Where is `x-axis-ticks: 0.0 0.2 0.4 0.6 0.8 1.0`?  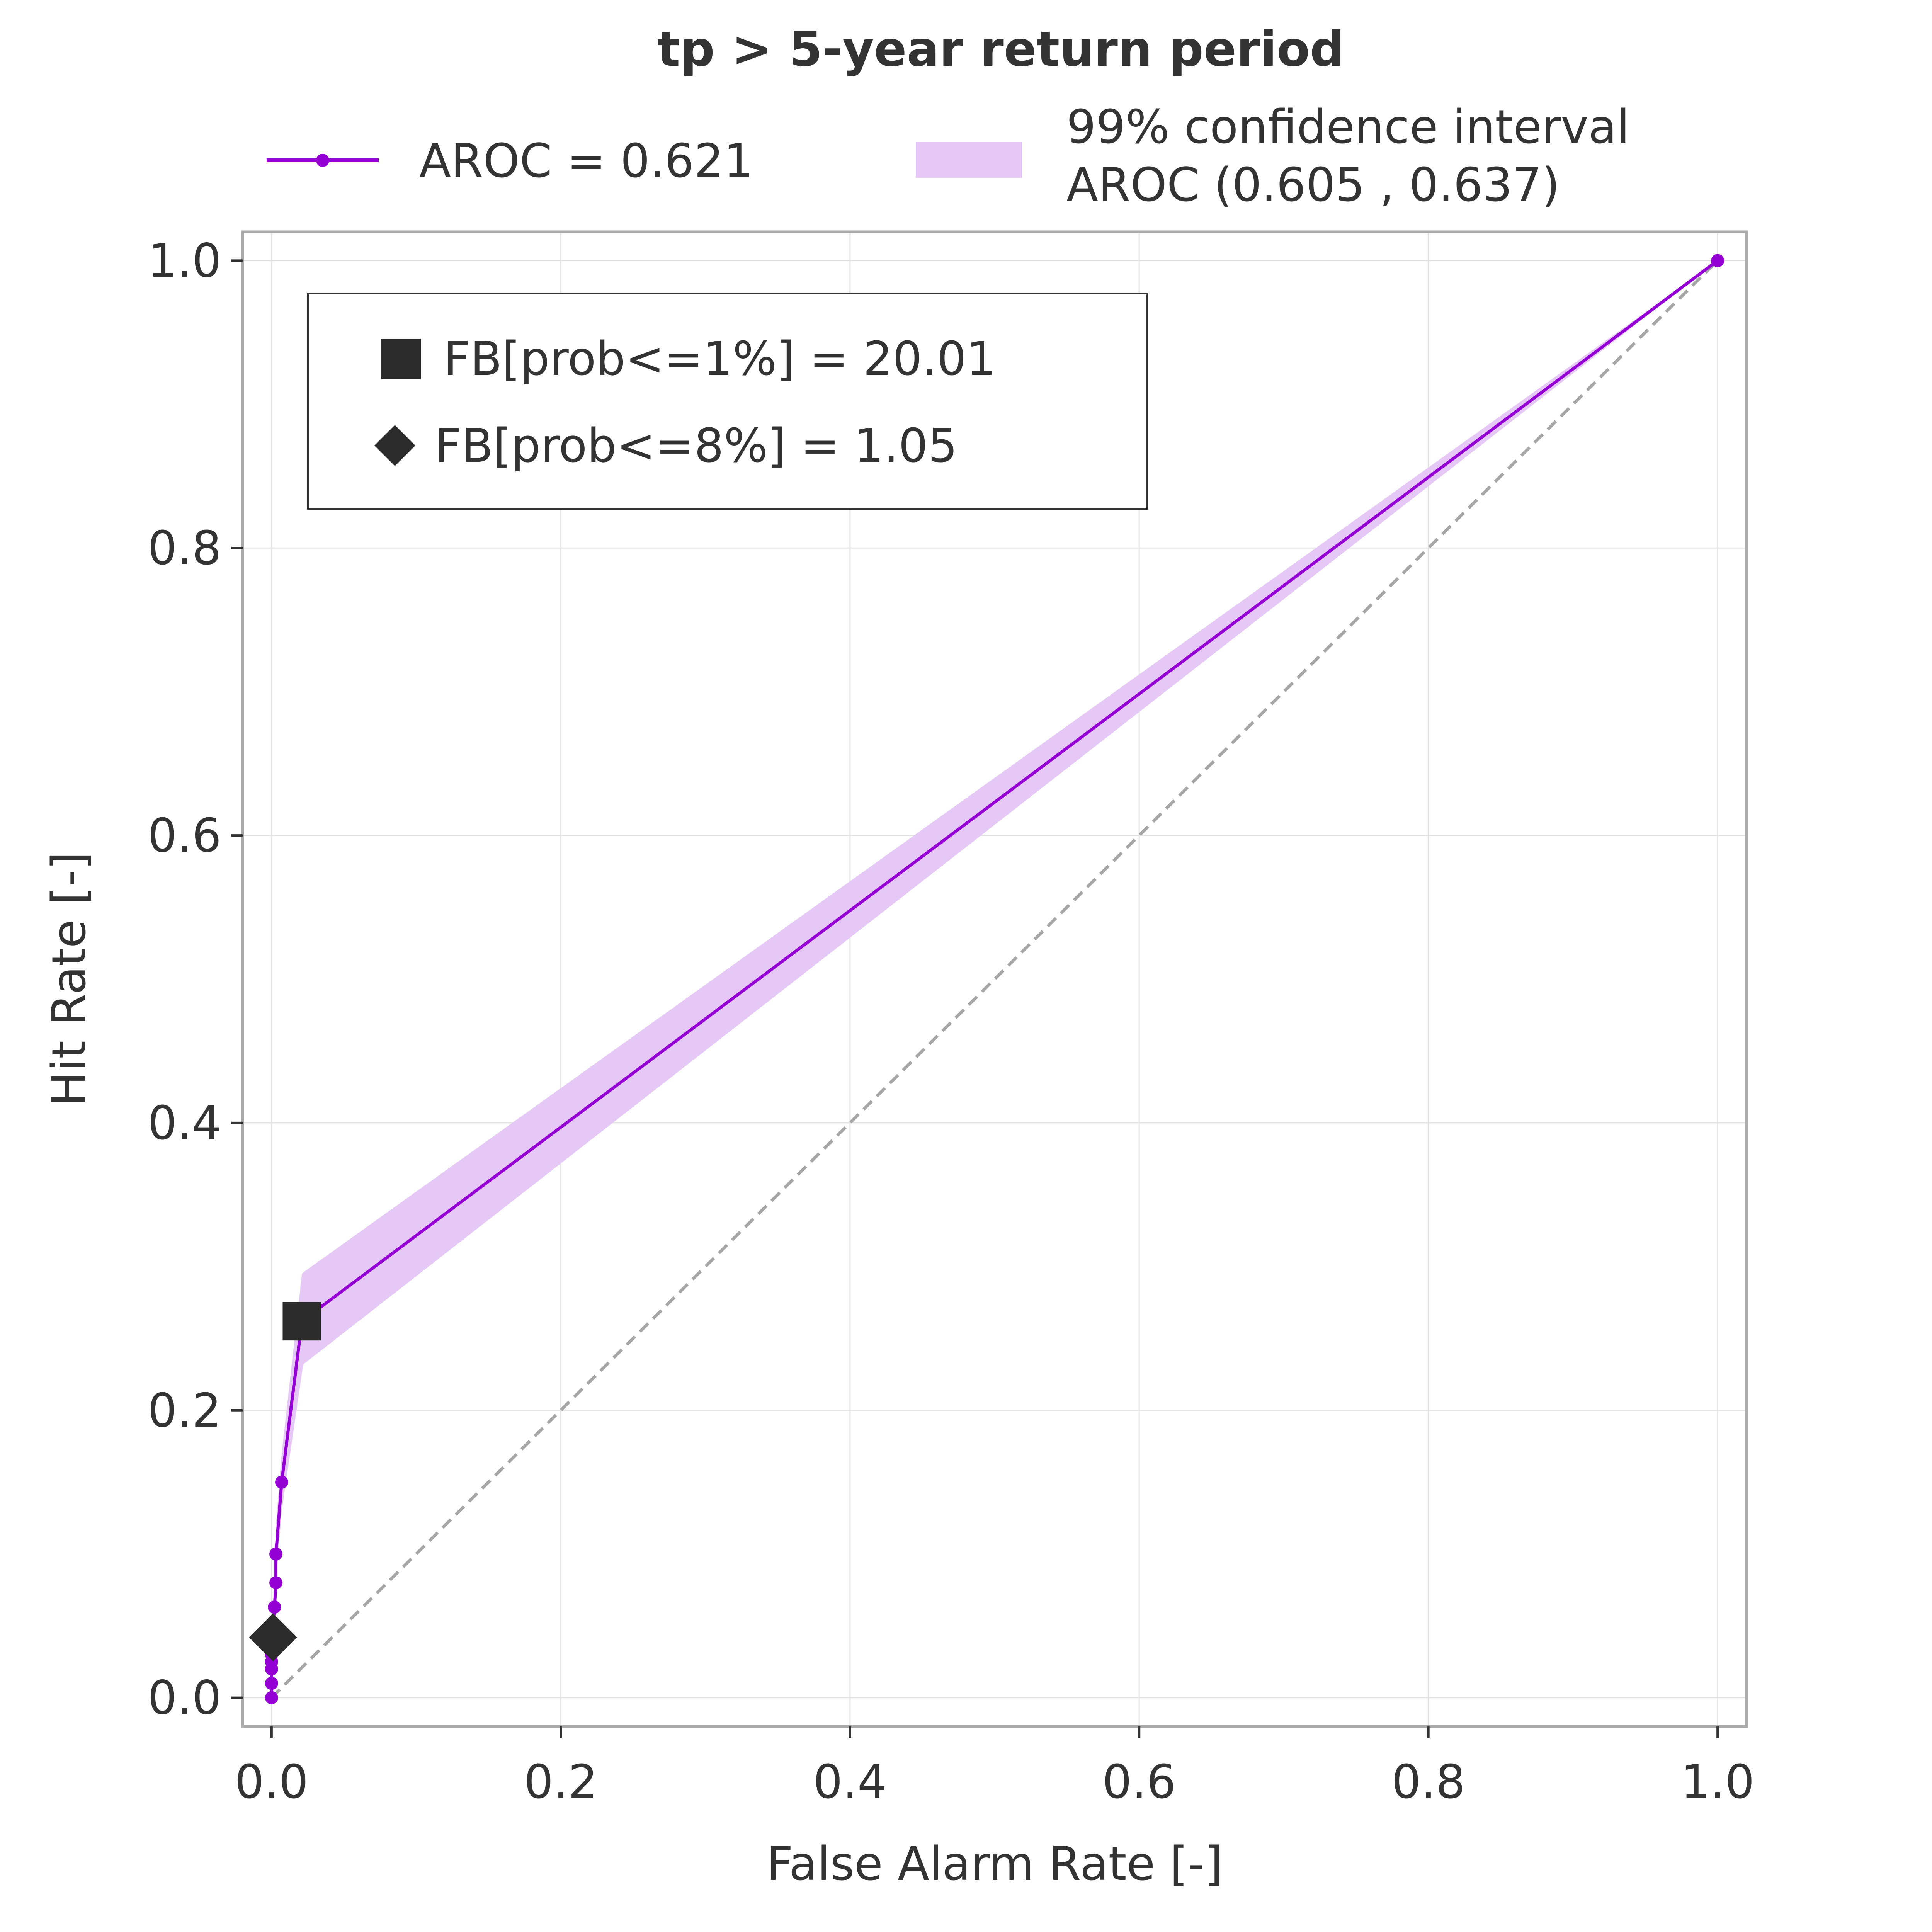
x-axis-ticks: 0.0 0.2 0.4 0.6 0.8 1.0 is located at coordinates (995, 1768).